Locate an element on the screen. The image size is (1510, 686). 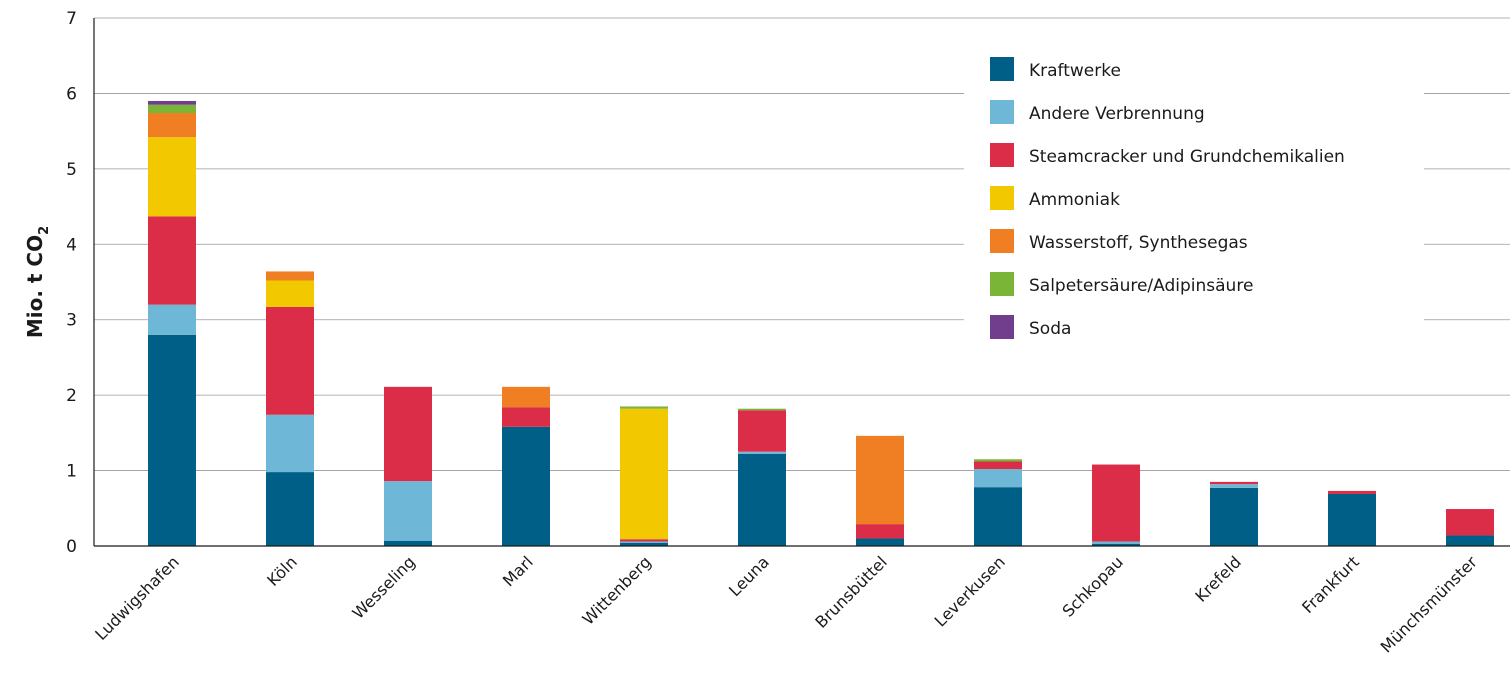
legend-label: Kraftwerke is located at coordinates (1075, 71).